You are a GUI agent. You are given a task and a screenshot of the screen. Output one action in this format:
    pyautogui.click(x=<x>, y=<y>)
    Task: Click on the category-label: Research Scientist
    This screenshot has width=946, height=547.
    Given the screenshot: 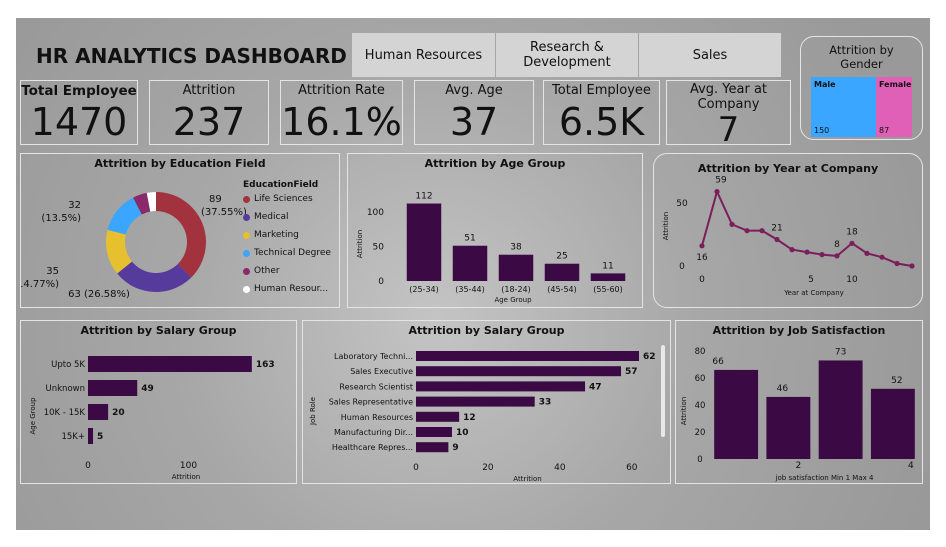 What is the action you would take?
    pyautogui.click(x=376, y=386)
    